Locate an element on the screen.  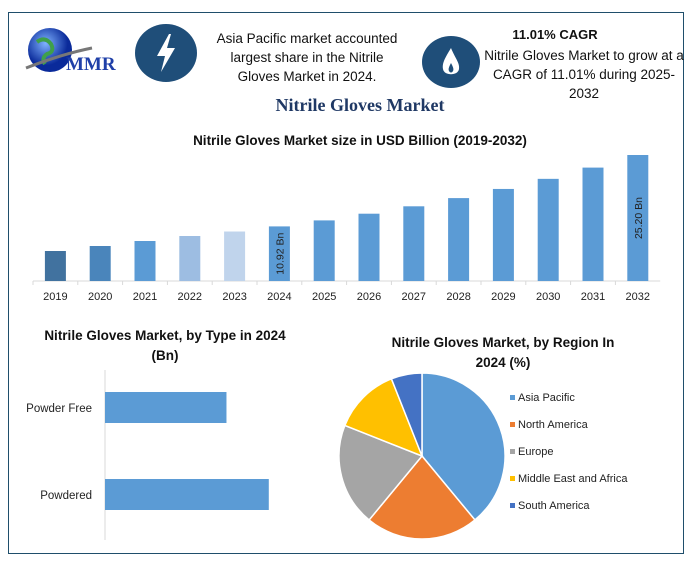
data-label: 10.92 Bn is located at coordinates (280, 254).